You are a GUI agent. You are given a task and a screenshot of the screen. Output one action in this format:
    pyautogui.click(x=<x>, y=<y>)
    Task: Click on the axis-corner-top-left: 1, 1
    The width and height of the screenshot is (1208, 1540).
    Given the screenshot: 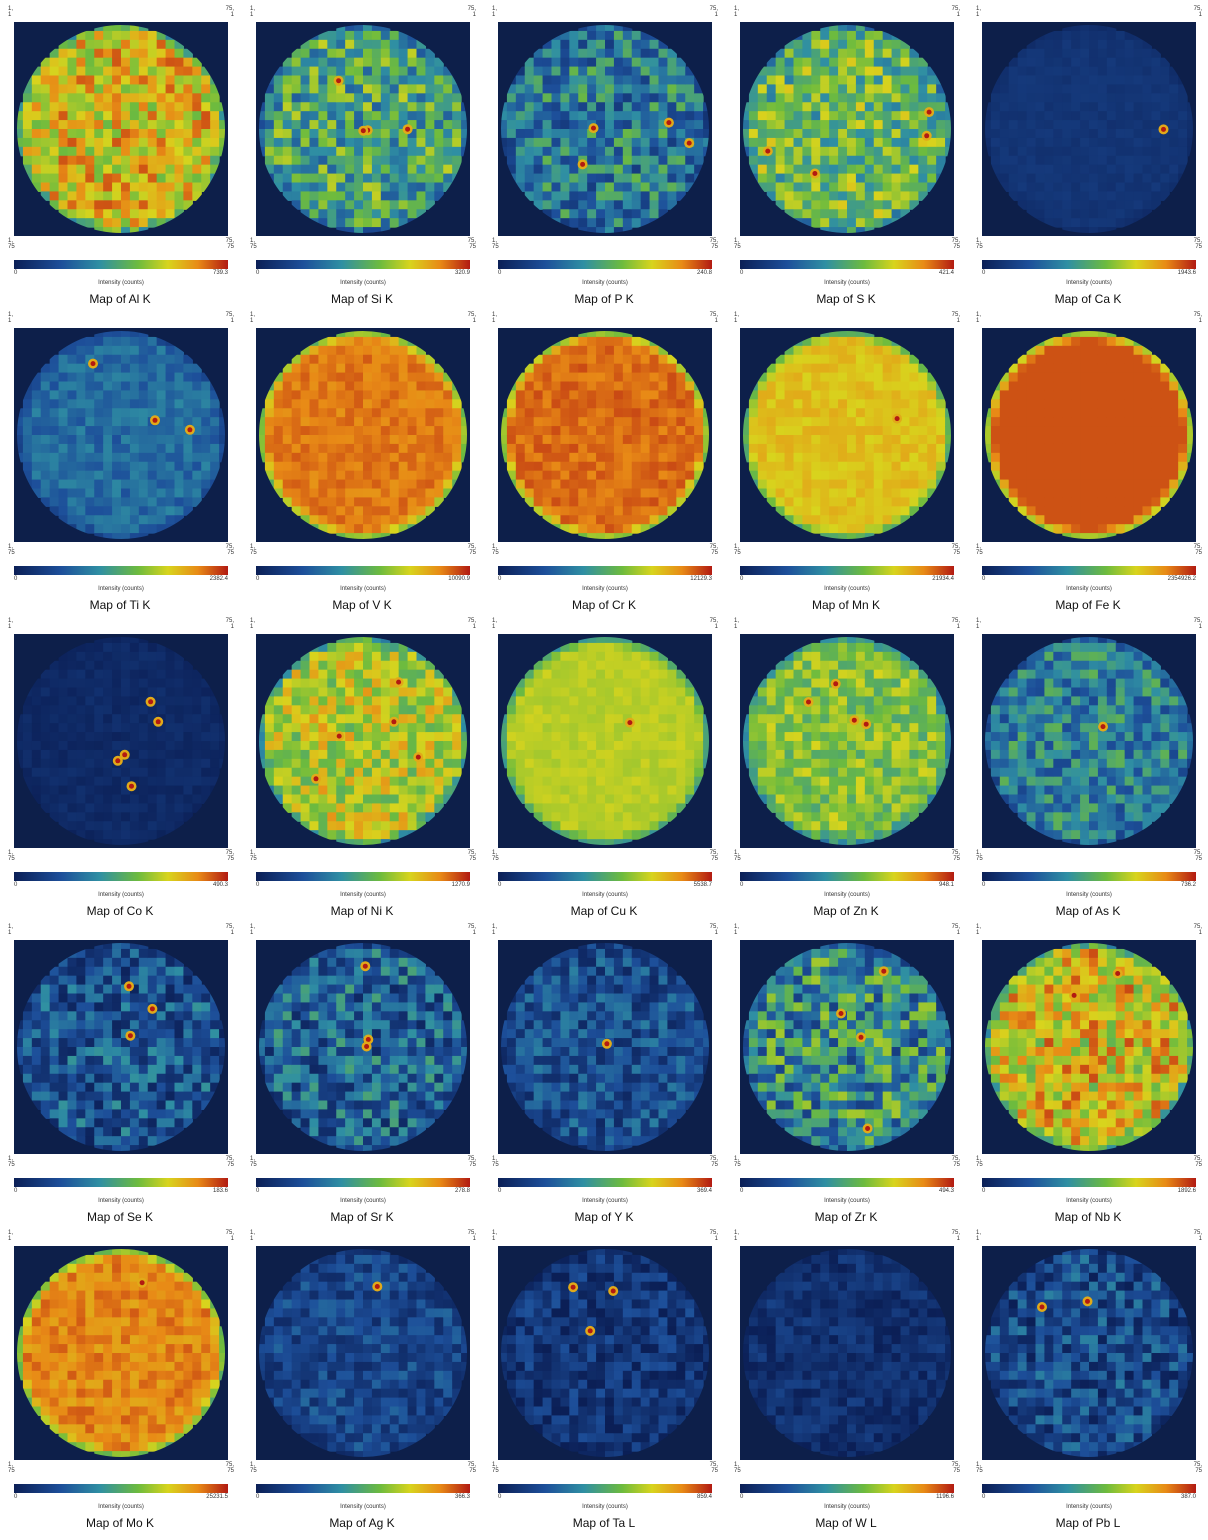 What is the action you would take?
    pyautogui.click(x=11, y=624)
    